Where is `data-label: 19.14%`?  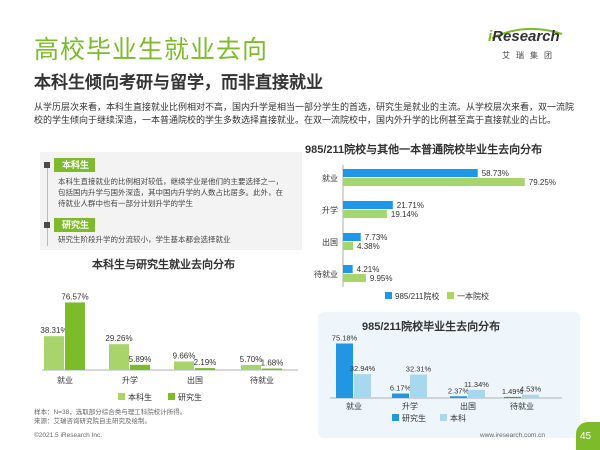 data-label: 19.14% is located at coordinates (404, 214).